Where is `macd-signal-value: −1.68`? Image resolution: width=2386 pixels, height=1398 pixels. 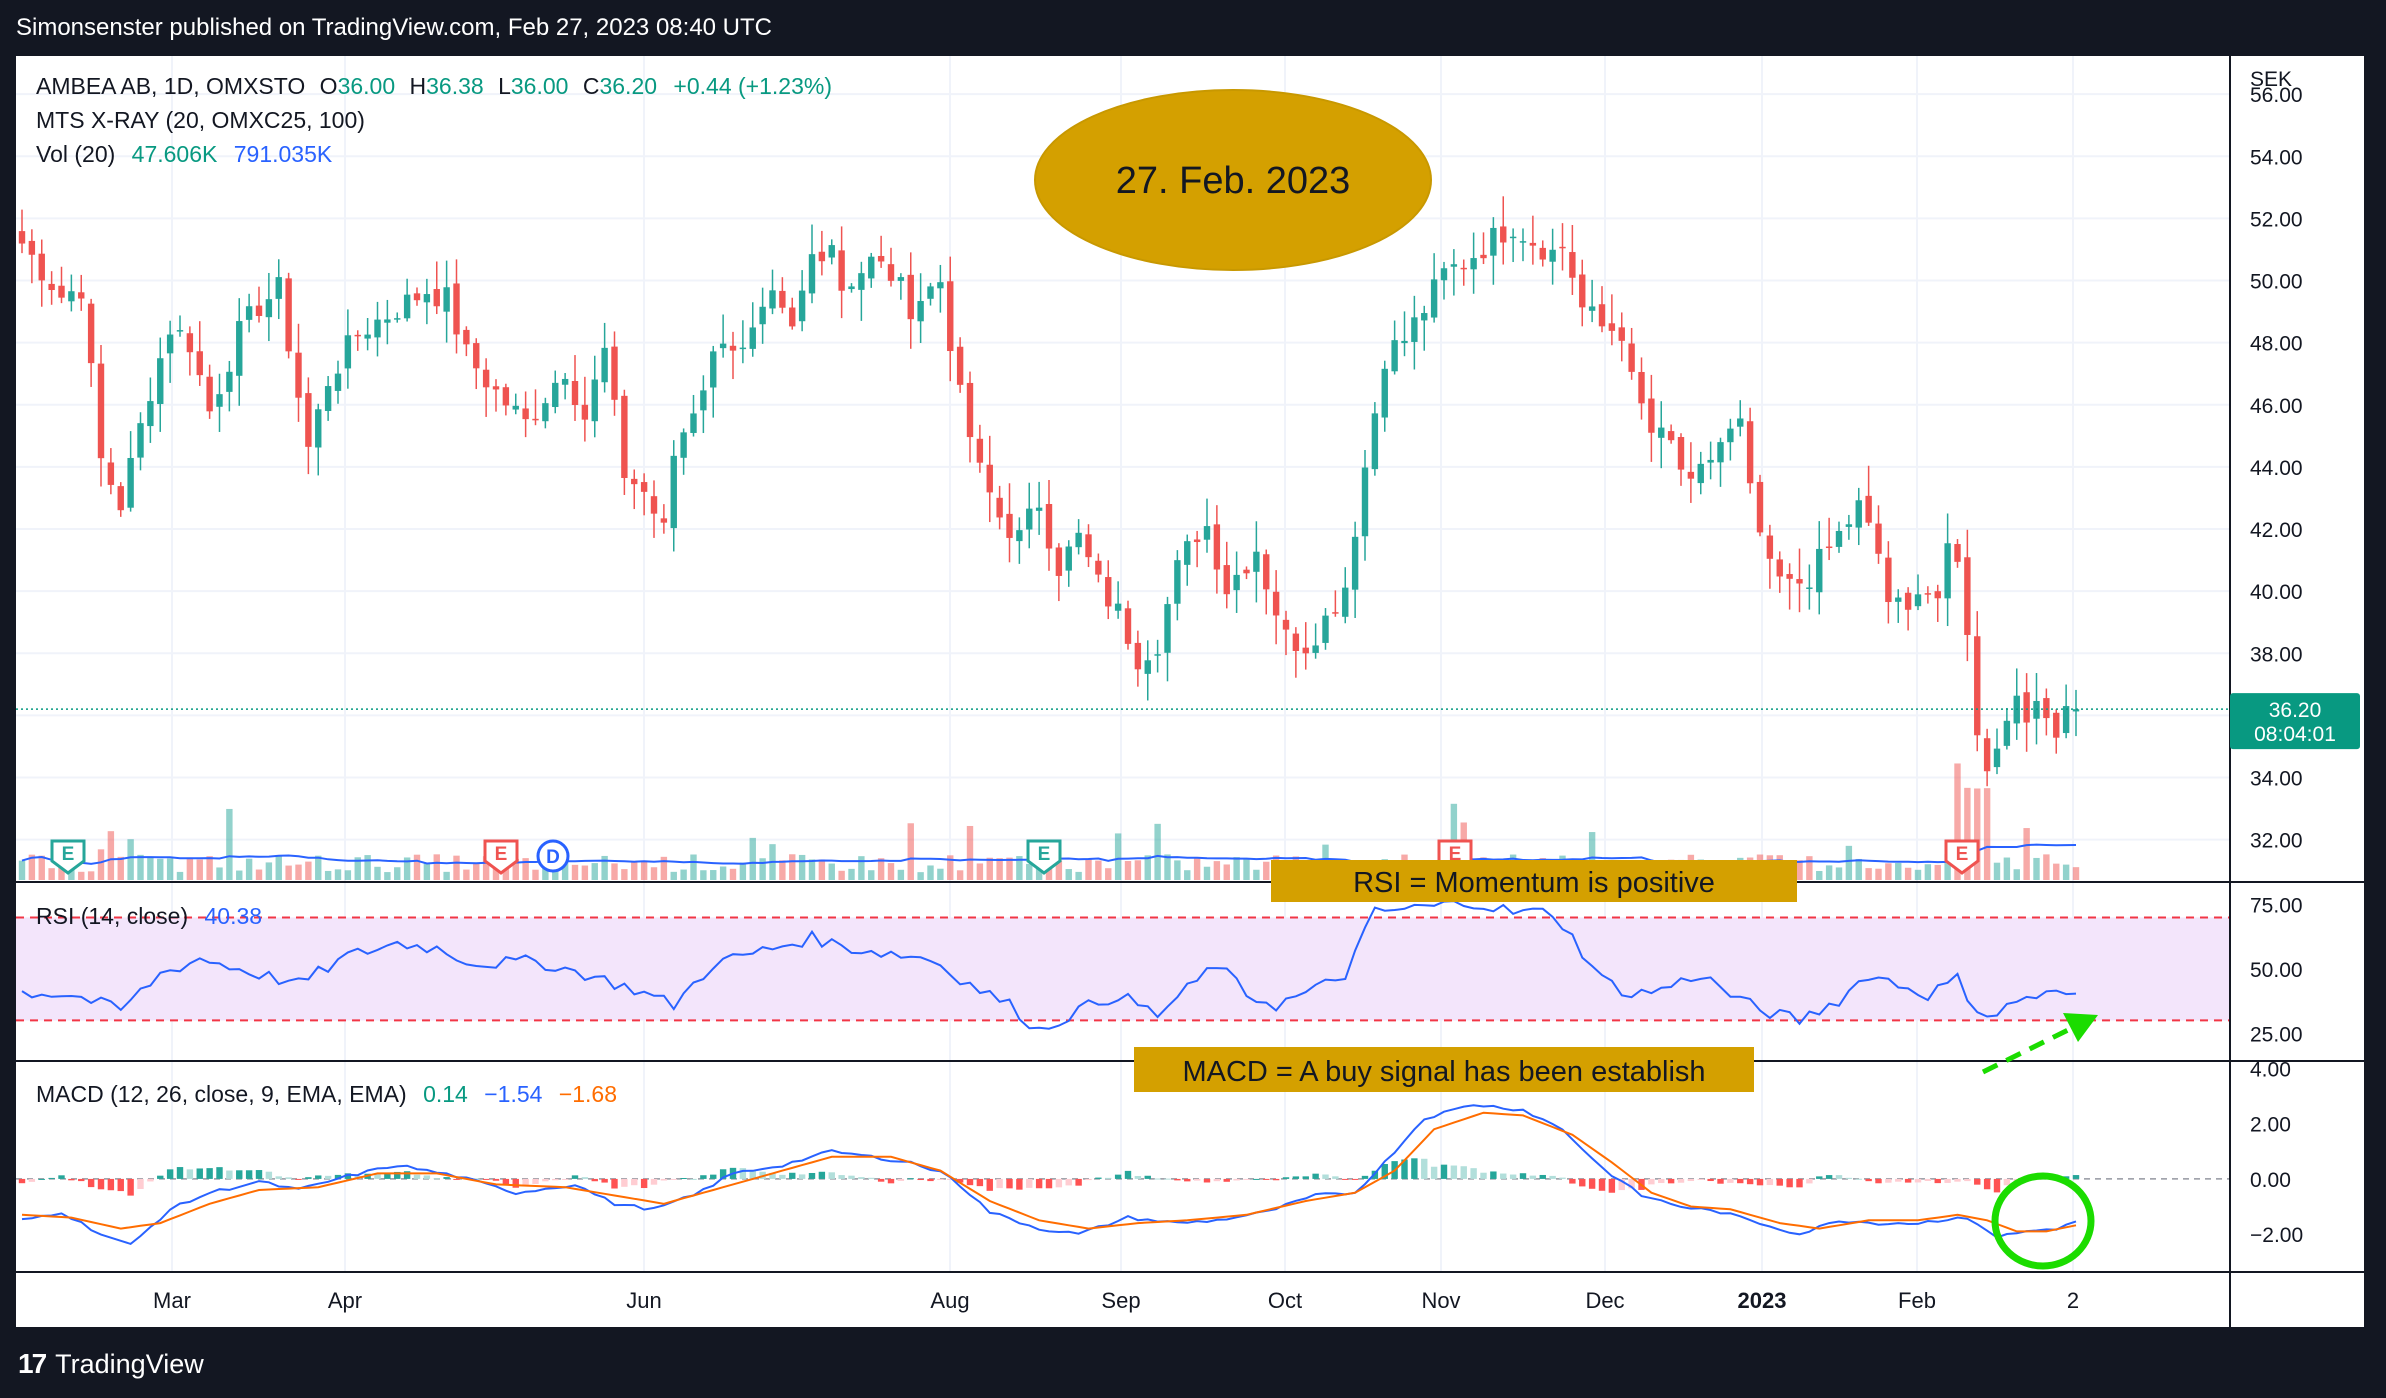 macd-signal-value: −1.68 is located at coordinates (588, 1094).